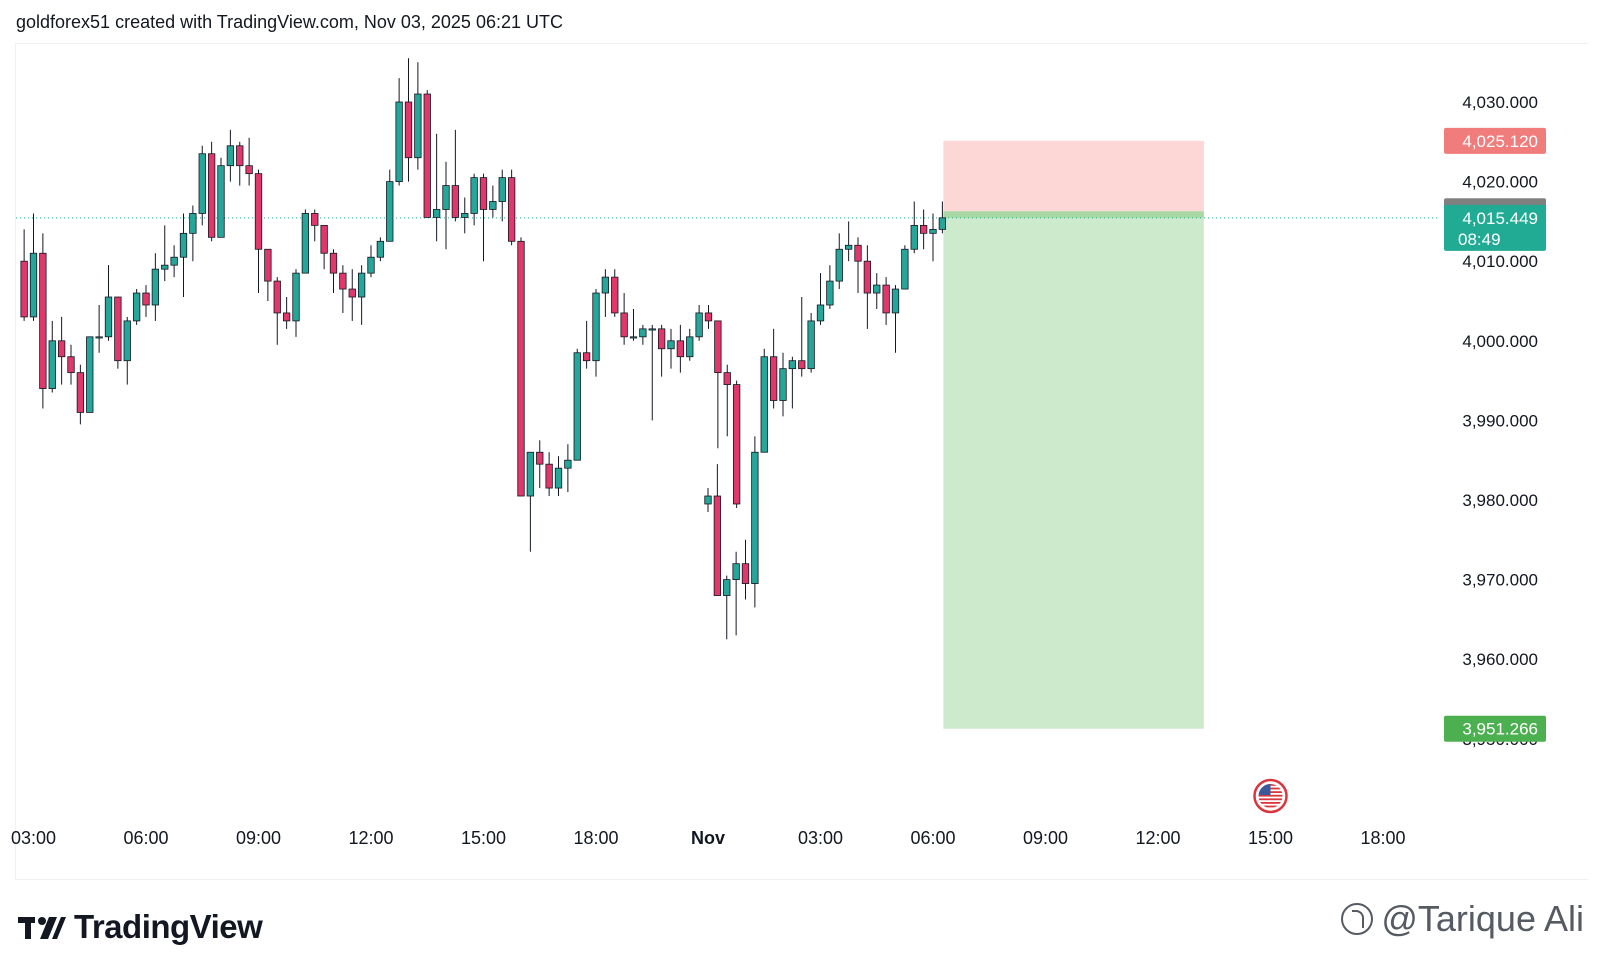  Describe the element at coordinates (1495, 140) in the screenshot. I see `stop-loss-price-badge: 4,025.120` at that location.